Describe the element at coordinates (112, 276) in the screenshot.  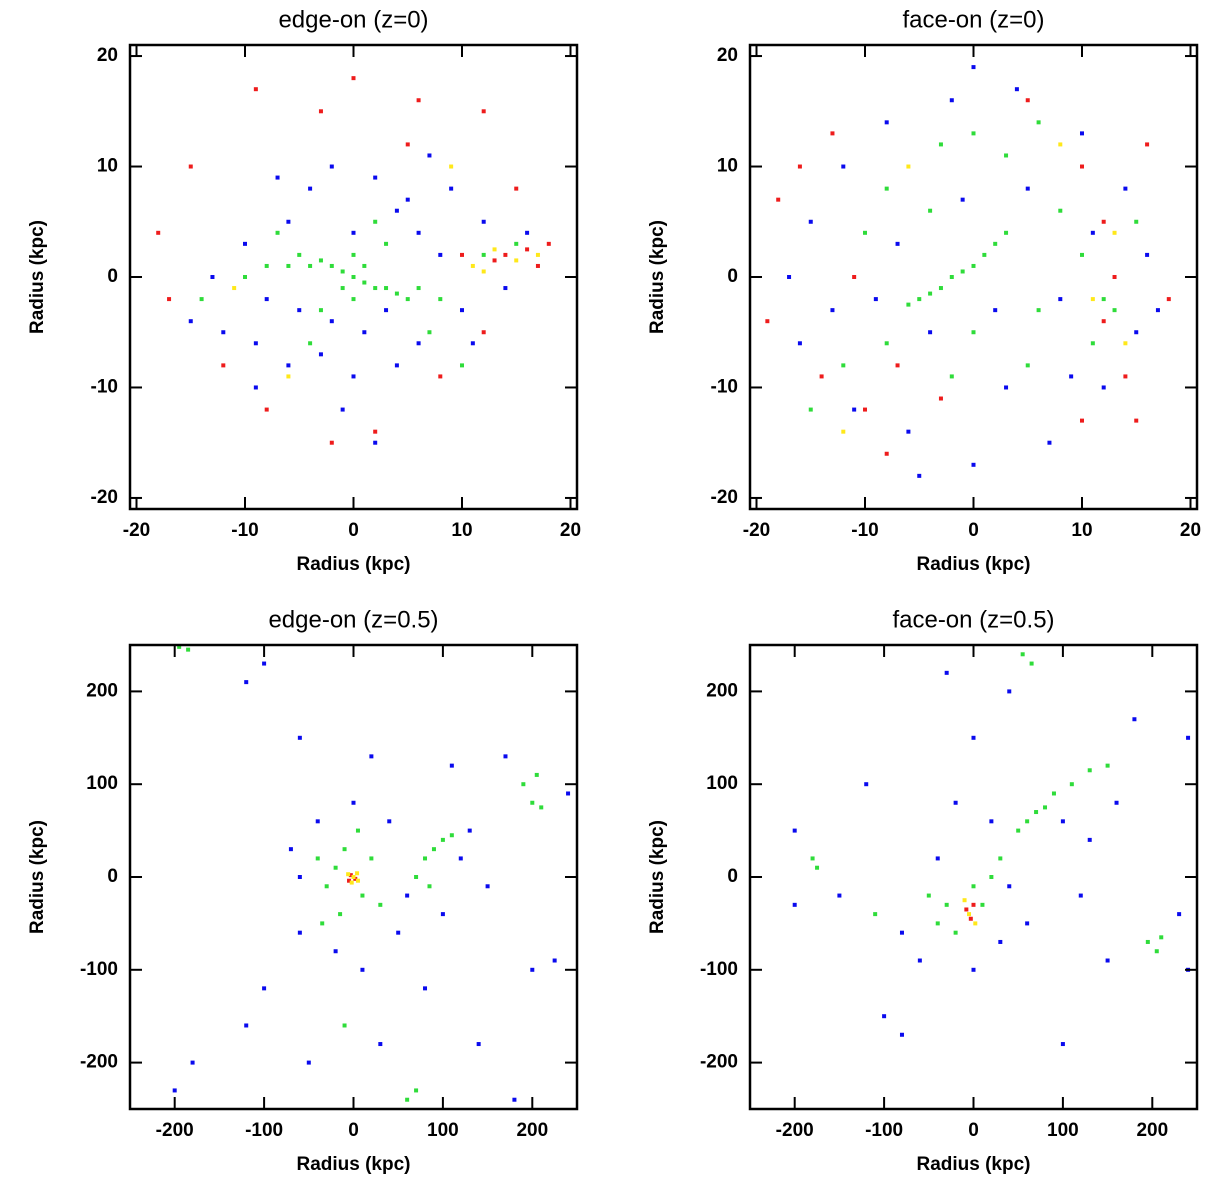
I see `y-tick-label: 0` at that location.